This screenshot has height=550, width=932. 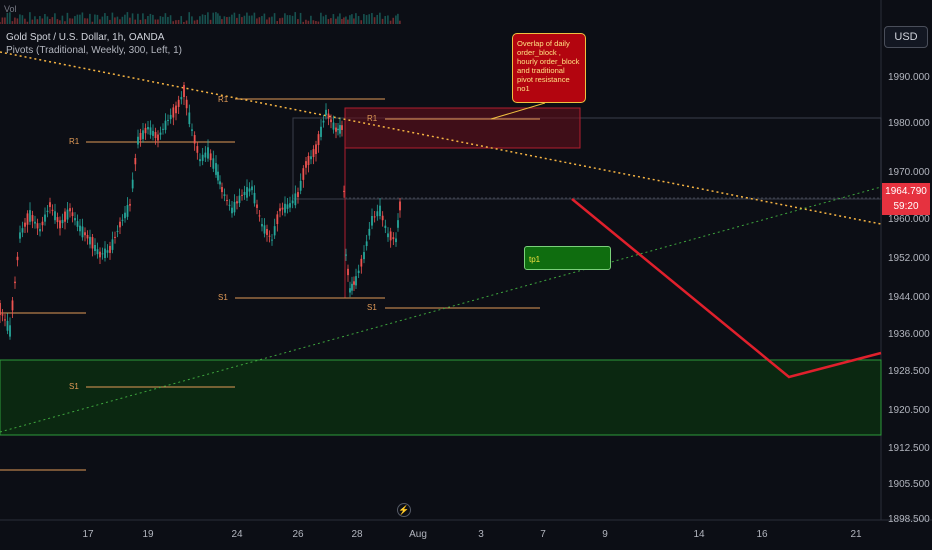 I want to click on hourly-order-block, so click(x=587, y=158).